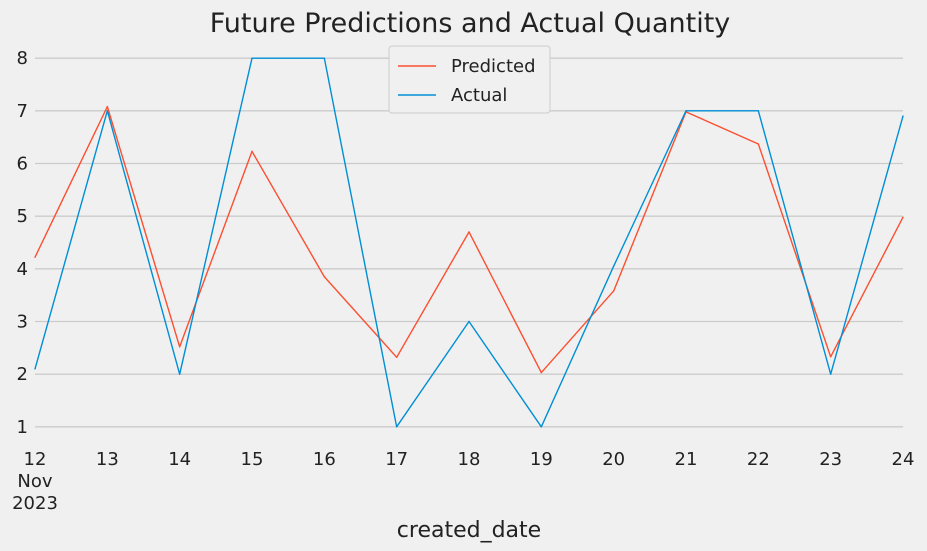 Image resolution: width=927 pixels, height=551 pixels. Describe the element at coordinates (469, 530) in the screenshot. I see `x-axis-label: created_date` at that location.